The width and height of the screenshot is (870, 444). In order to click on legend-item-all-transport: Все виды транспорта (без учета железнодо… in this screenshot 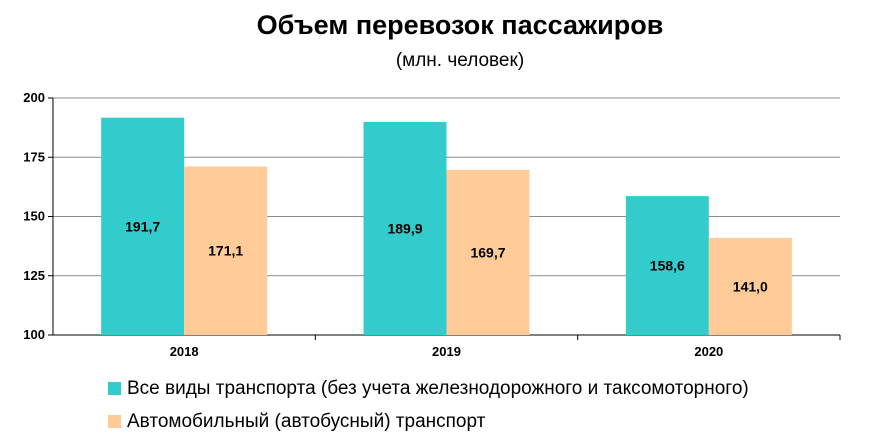, I will do `click(428, 388)`.